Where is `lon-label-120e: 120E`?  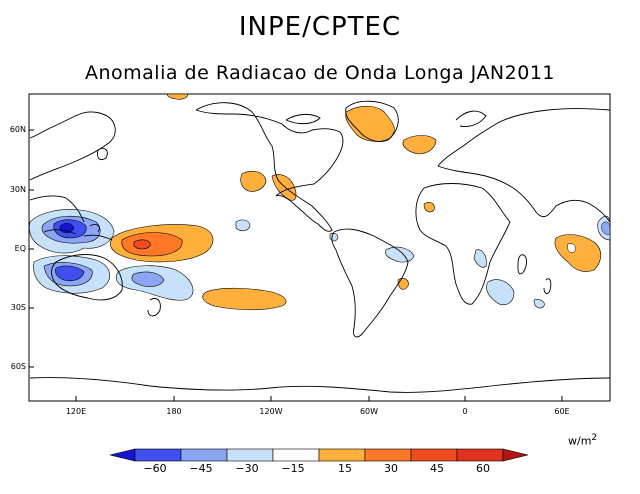
lon-label-120e: 120E is located at coordinates (76, 411).